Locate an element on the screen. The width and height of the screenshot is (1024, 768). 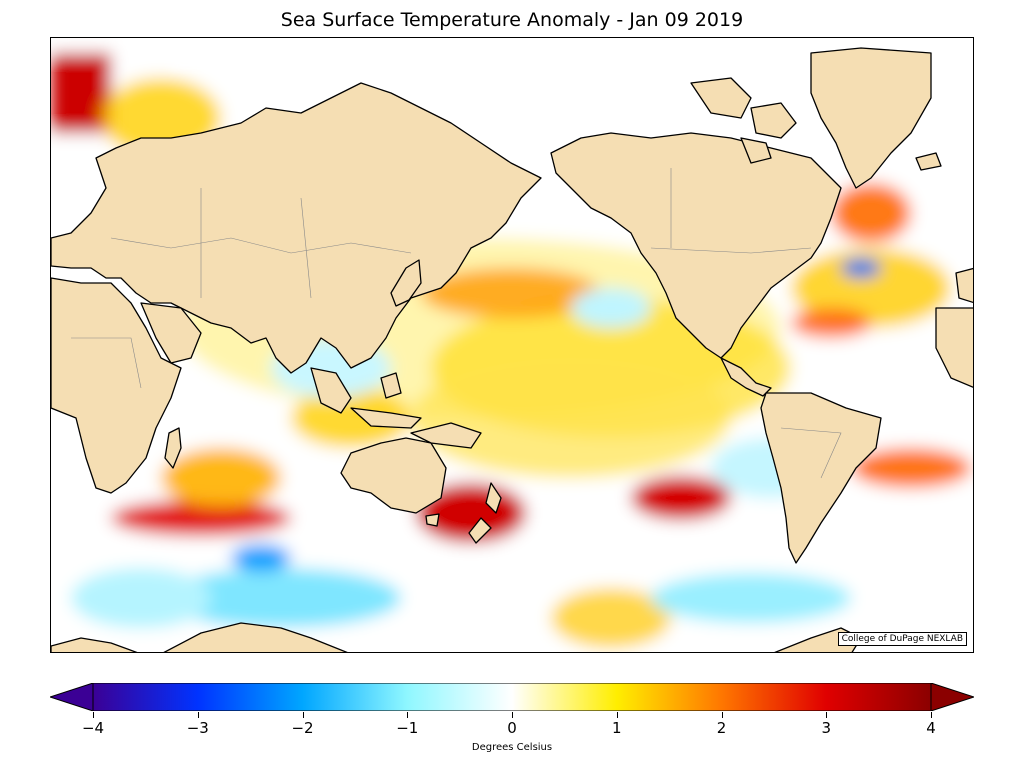
colorbar-tick-label: −2 is located at coordinates (302, 728).